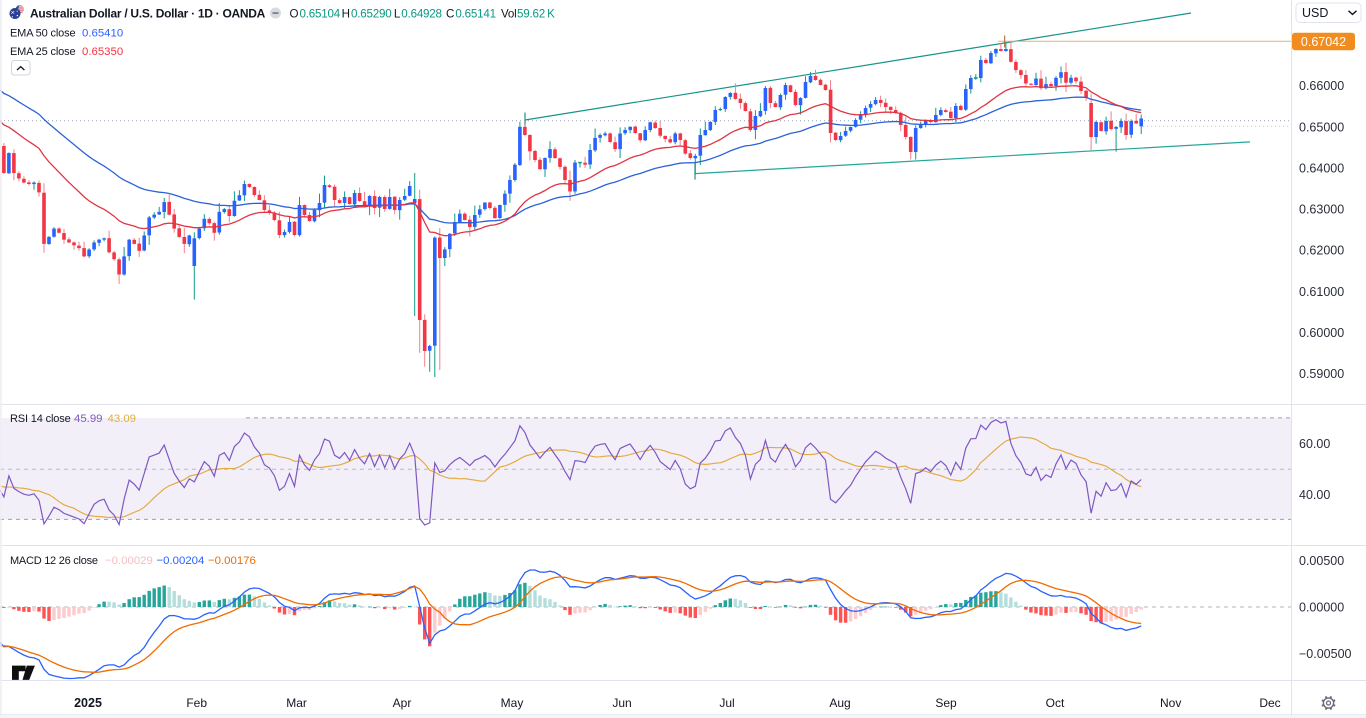  I want to click on svg-text: Jul, so click(726, 703).